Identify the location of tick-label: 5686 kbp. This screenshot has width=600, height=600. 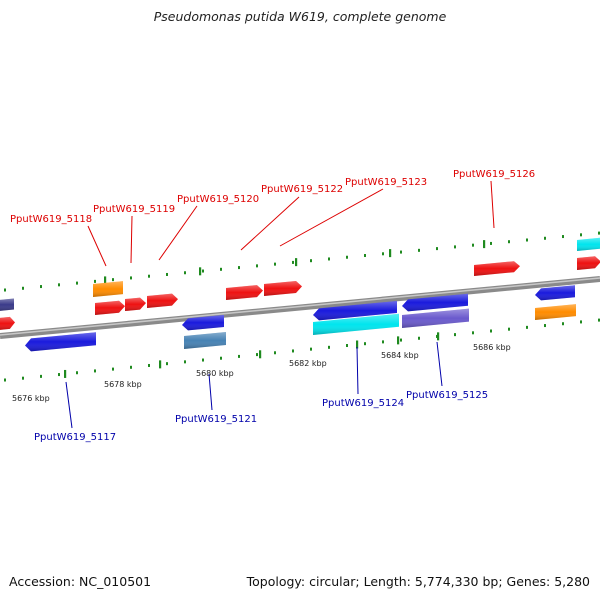
(492, 347).